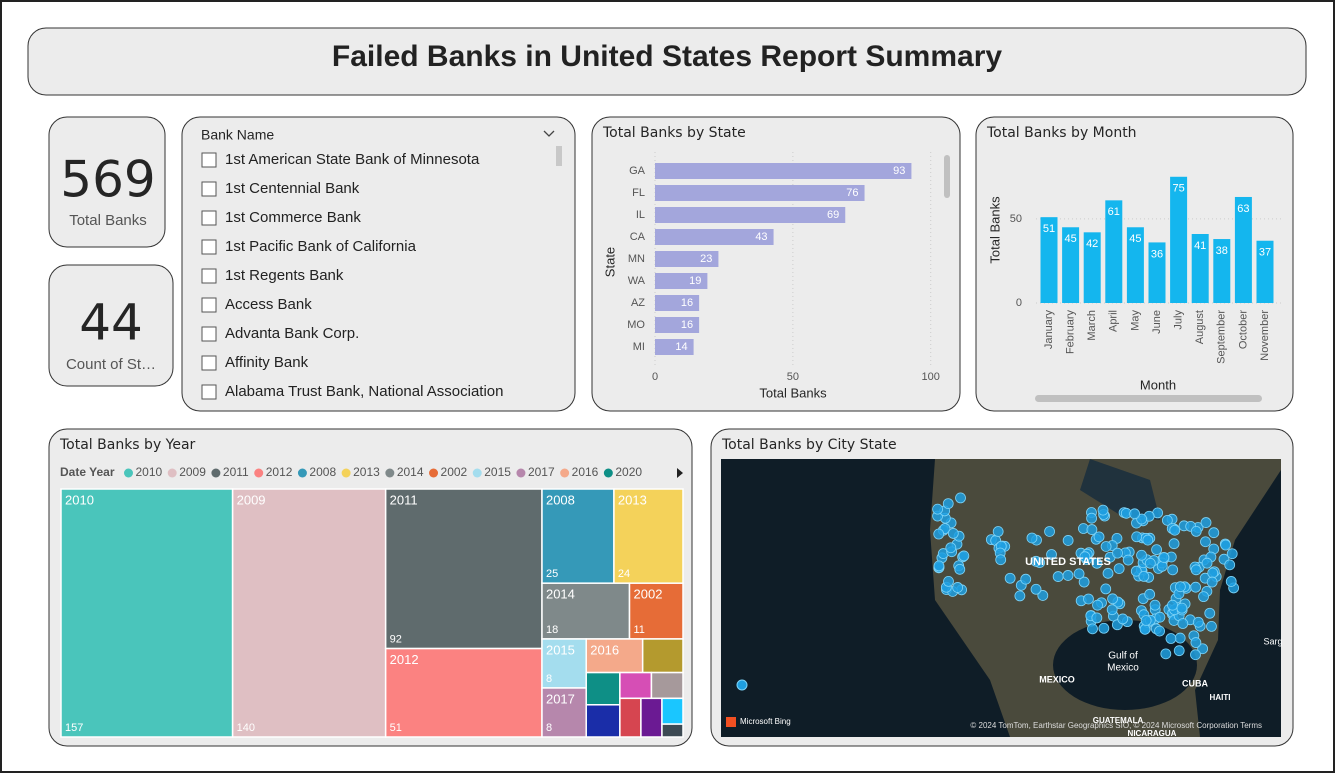 Image resolution: width=1335 pixels, height=773 pixels. Describe the element at coordinates (1238, 603) in the screenshot. I see `map-ocean` at that location.